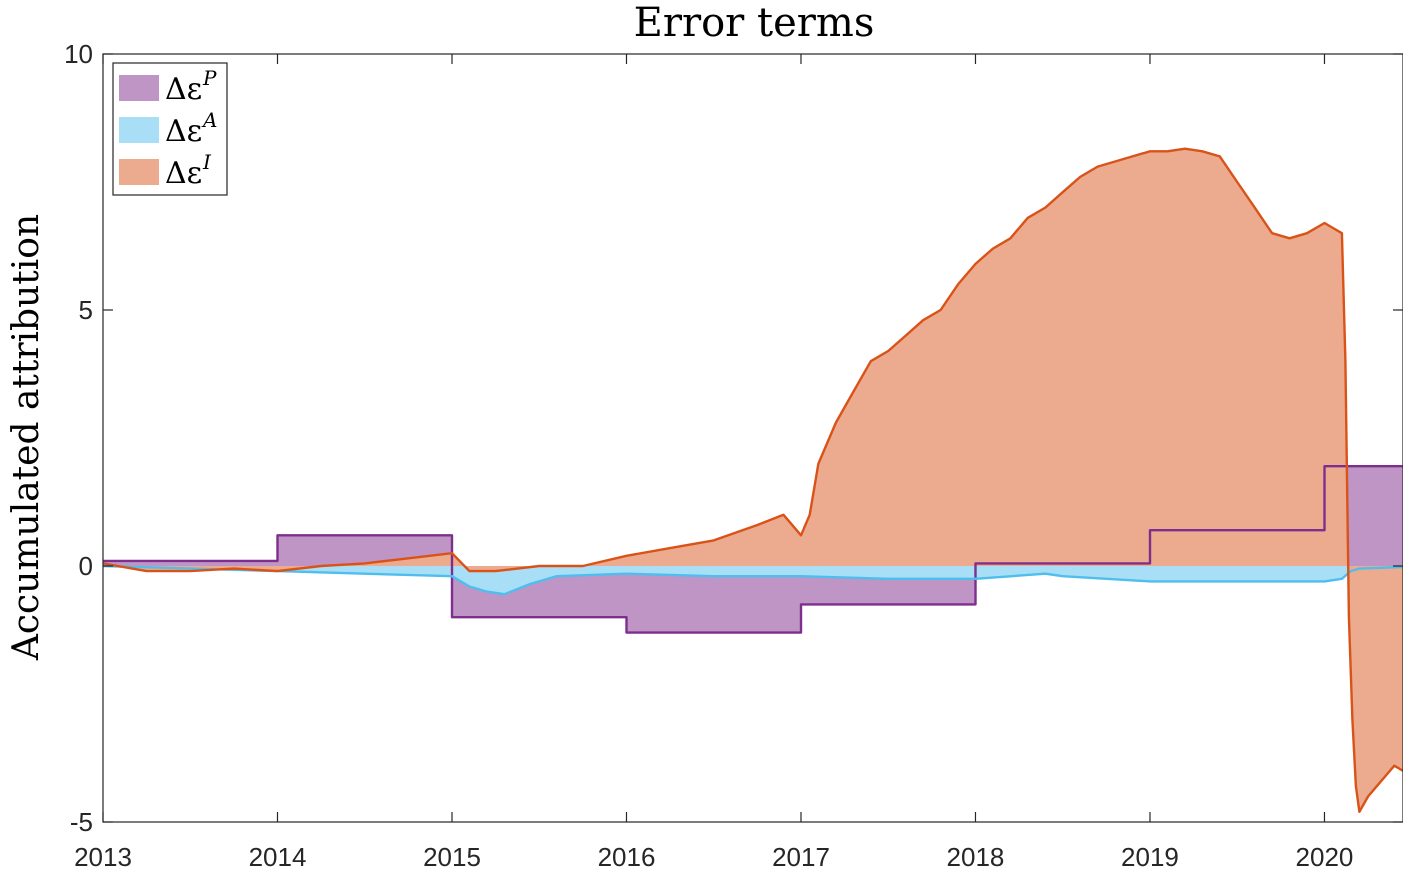  Describe the element at coordinates (1325, 857) in the screenshot. I see `x-tick-label: 2020` at that location.